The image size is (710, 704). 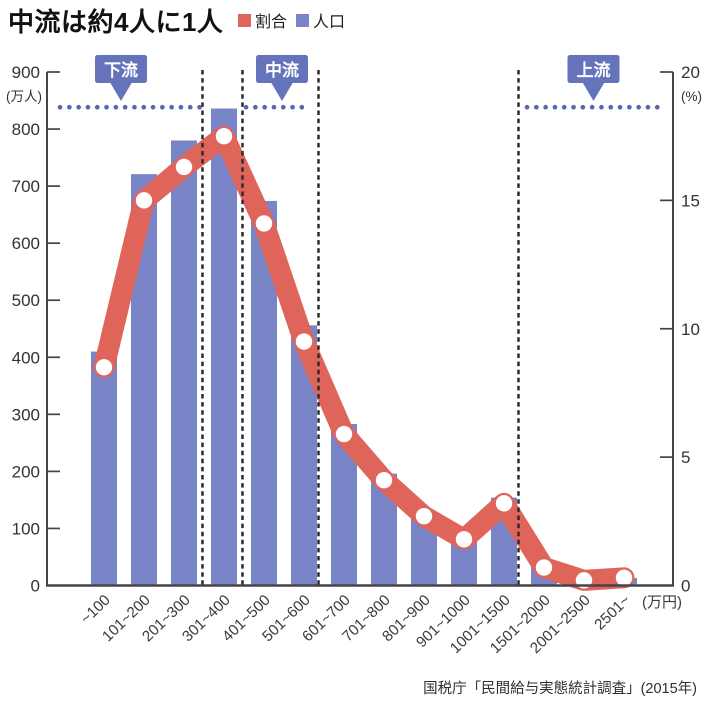 What do you see at coordinates (690, 329) in the screenshot?
I see `right-axis-tick-label: 10` at bounding box center [690, 329].